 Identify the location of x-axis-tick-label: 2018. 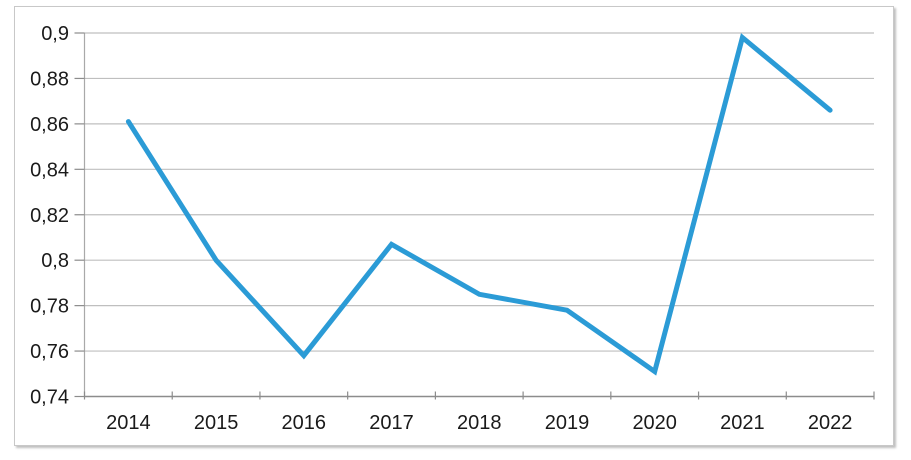
(479, 423).